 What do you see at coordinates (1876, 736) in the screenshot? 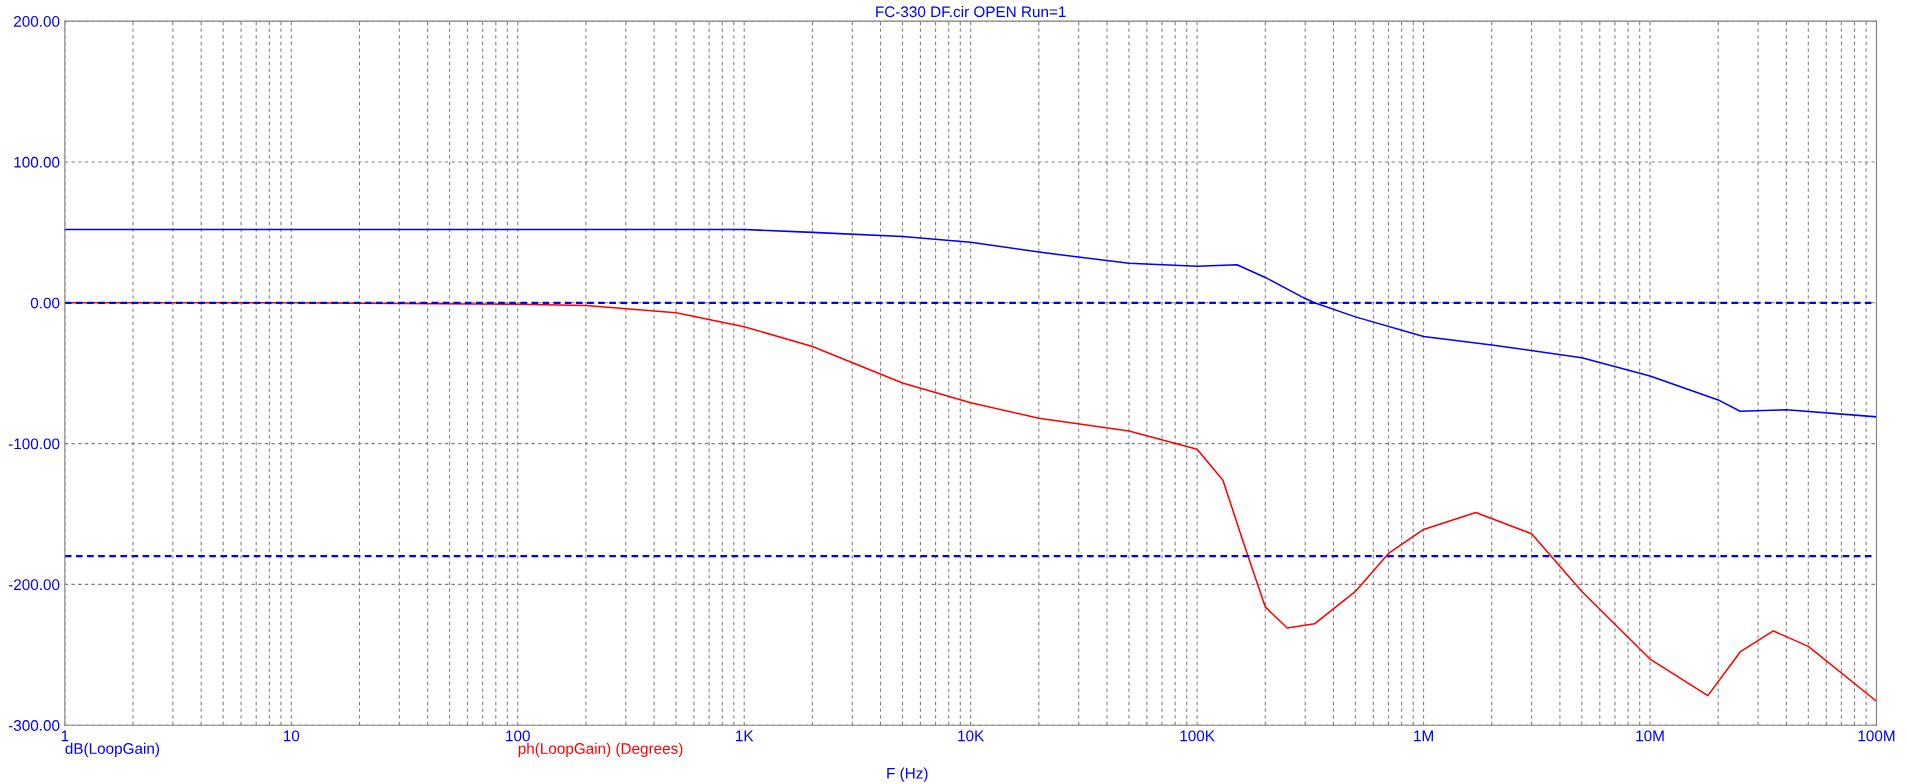
I see `x-tick-label: 100M` at bounding box center [1876, 736].